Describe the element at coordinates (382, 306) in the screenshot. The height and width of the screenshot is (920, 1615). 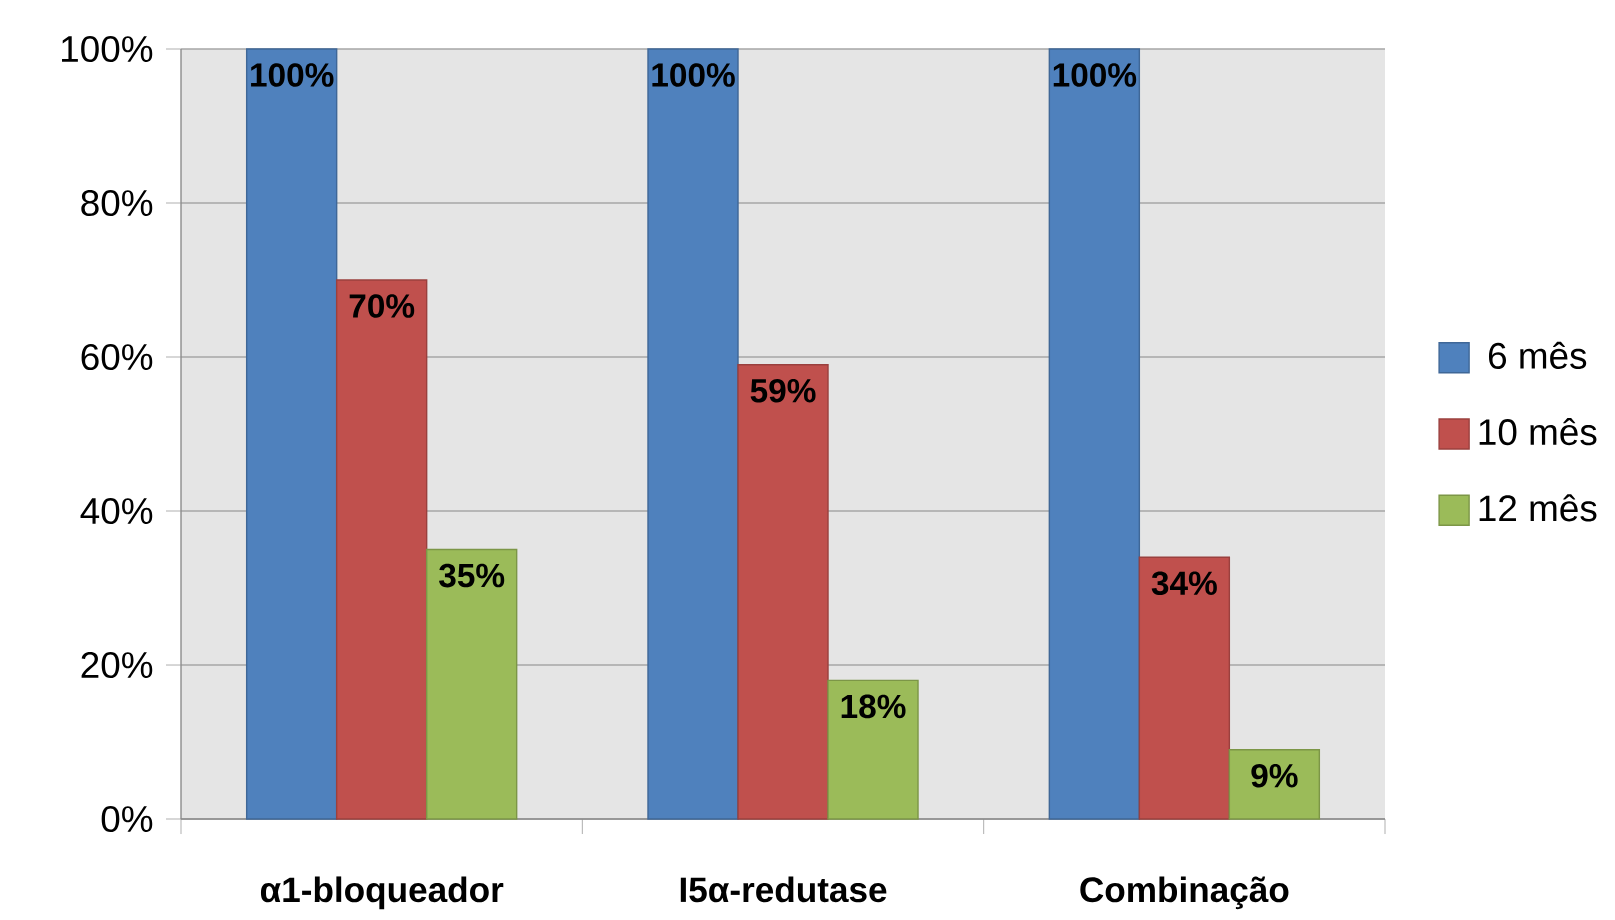
I see `data-label: 70%` at that location.